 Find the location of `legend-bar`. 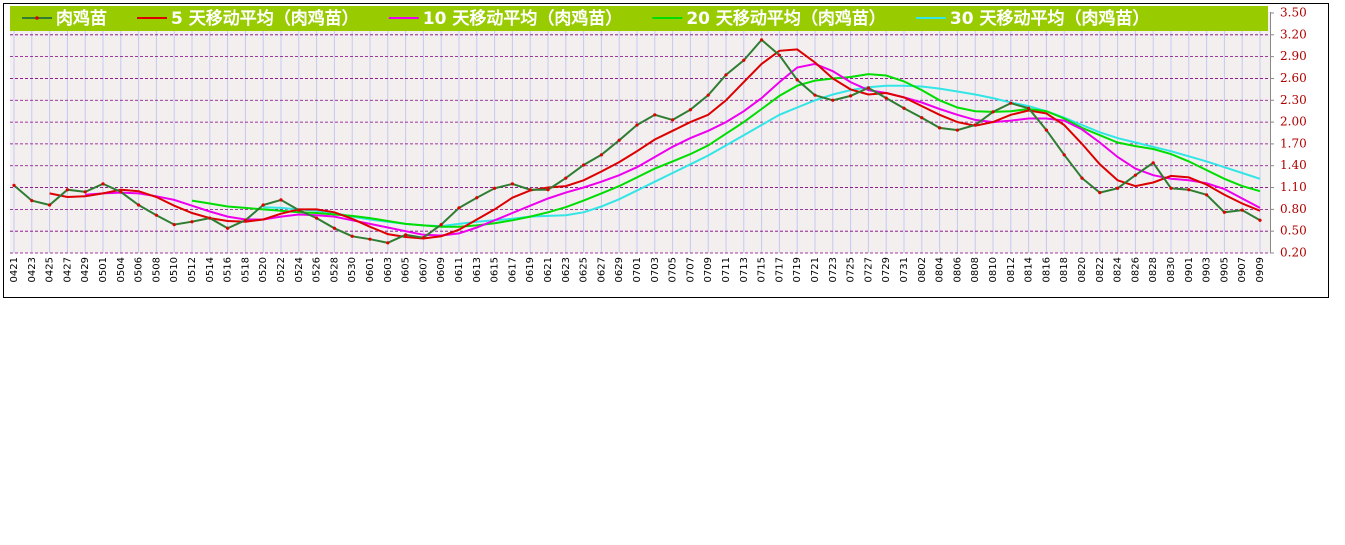

legend-bar is located at coordinates (639, 18).